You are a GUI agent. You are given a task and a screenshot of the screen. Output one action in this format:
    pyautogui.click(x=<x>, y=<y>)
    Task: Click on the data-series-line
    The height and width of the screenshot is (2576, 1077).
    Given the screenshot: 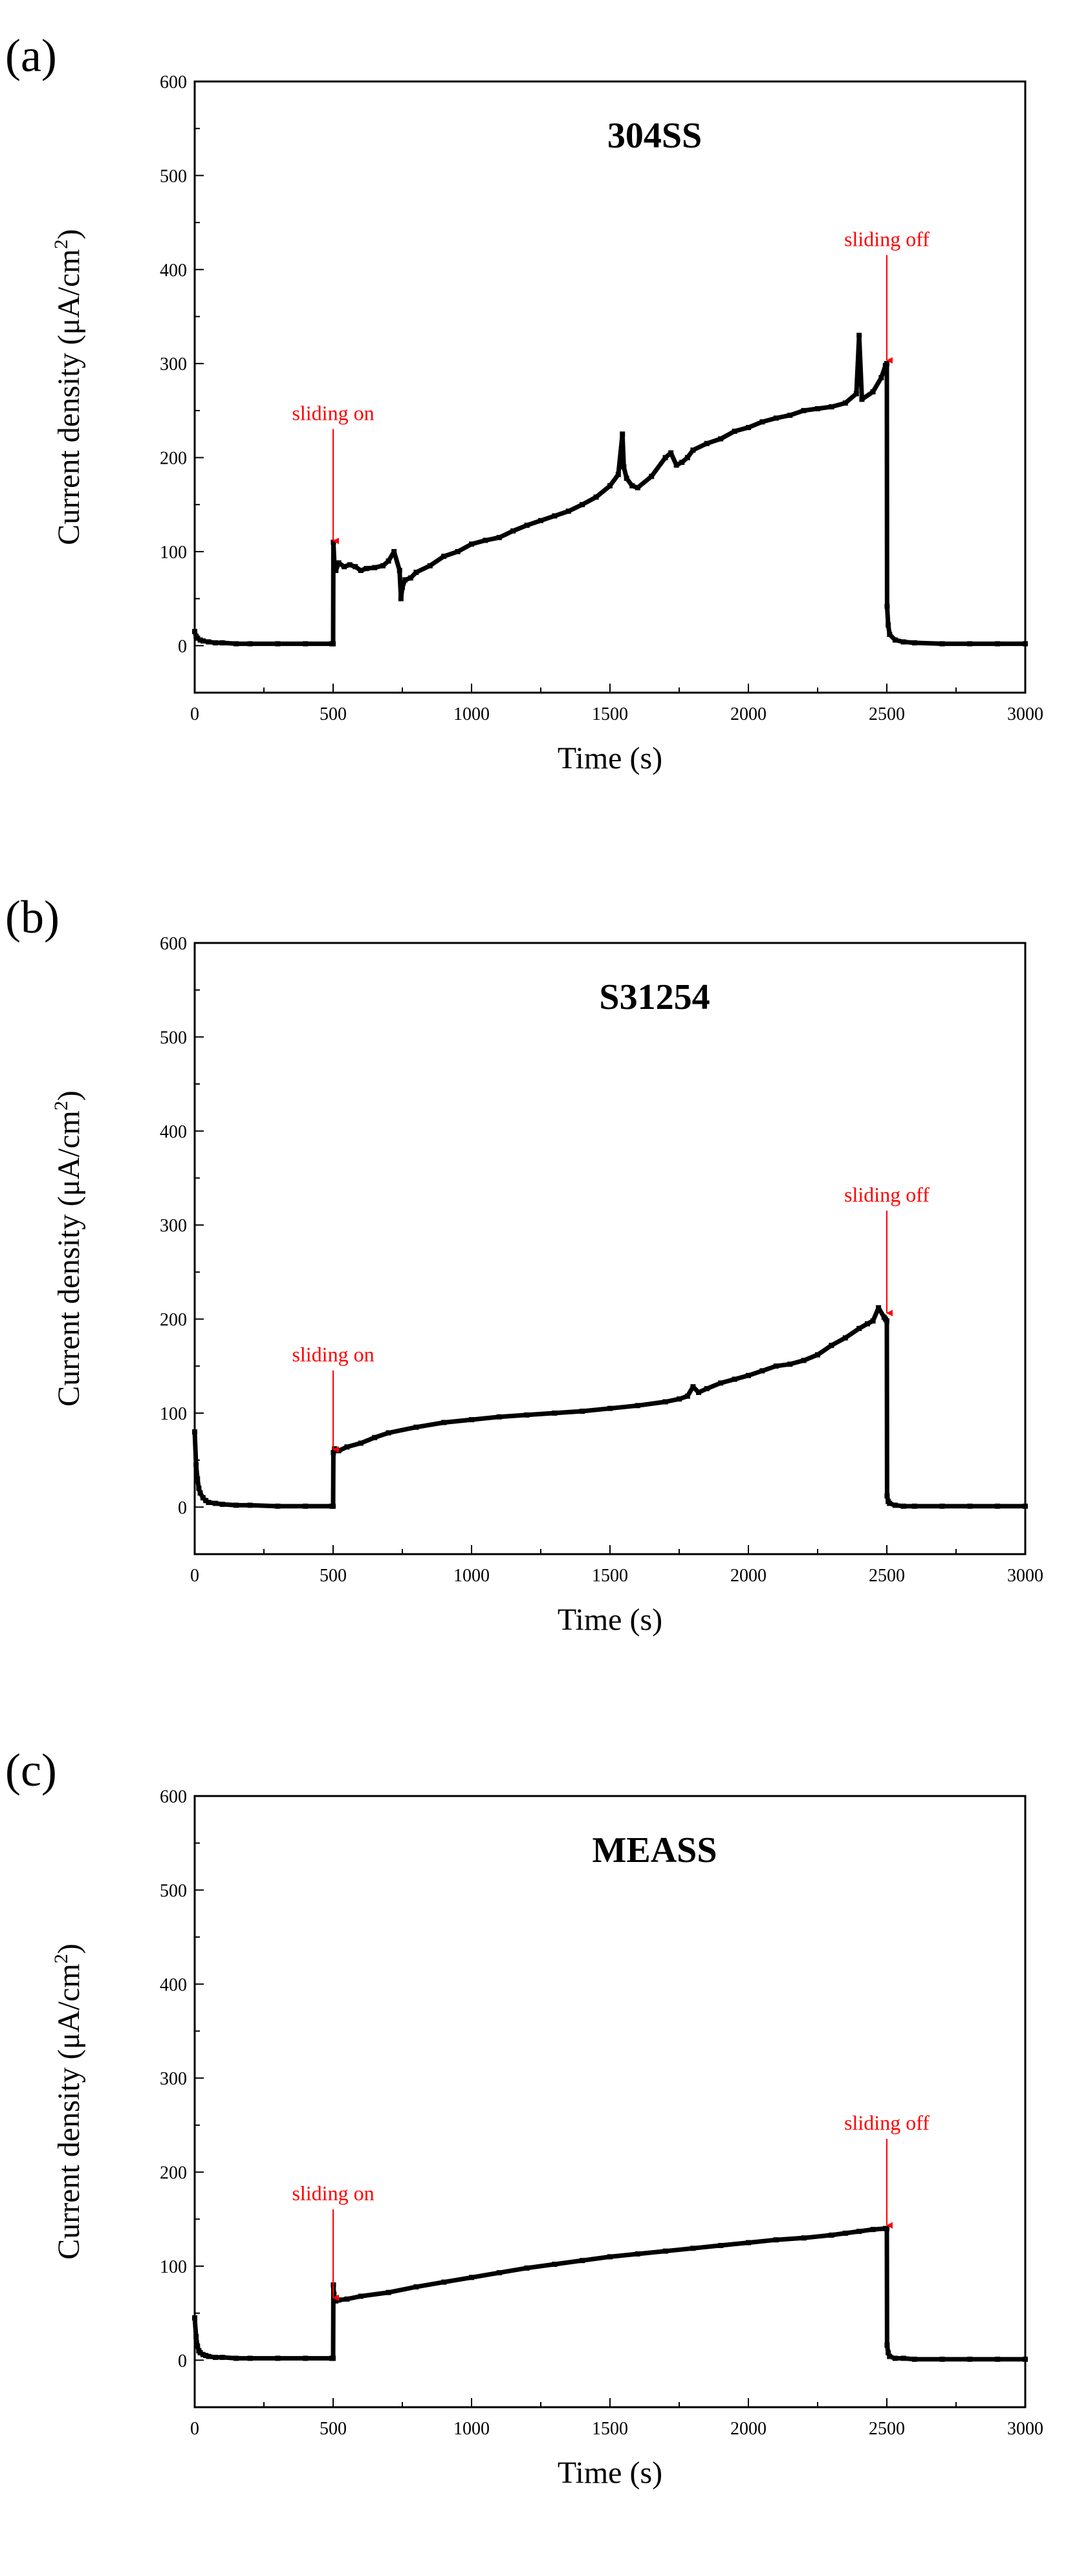 What is the action you would take?
    pyautogui.click(x=609, y=490)
    